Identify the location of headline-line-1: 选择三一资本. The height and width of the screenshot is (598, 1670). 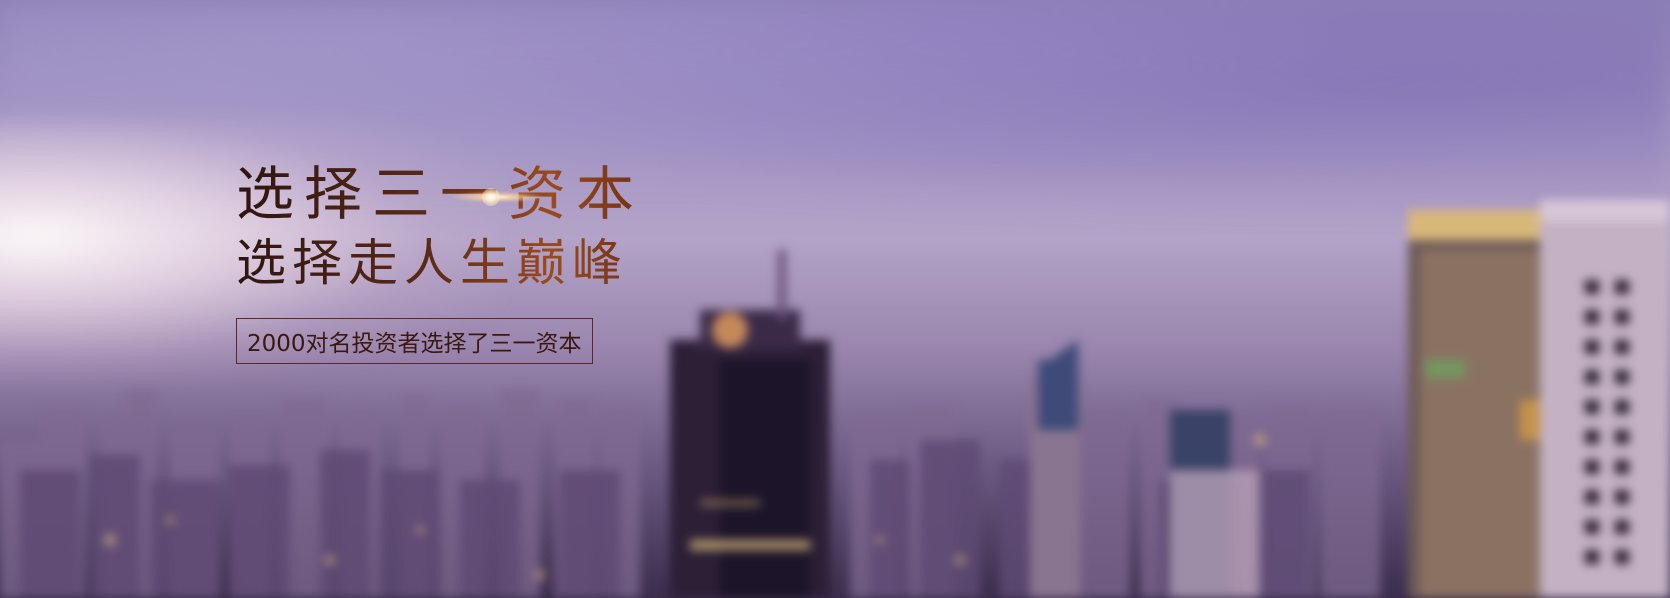
(446, 194).